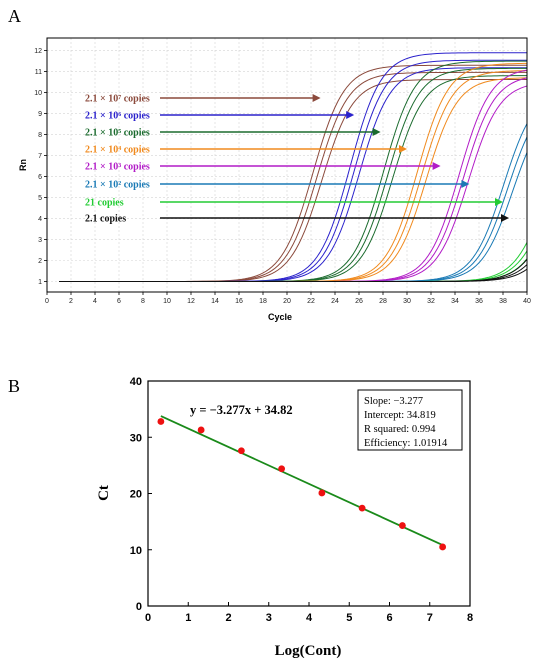 This screenshot has height=666, width=550. What do you see at coordinates (393, 401) in the screenshot?
I see `stats-slope: Slope: −3.277` at bounding box center [393, 401].